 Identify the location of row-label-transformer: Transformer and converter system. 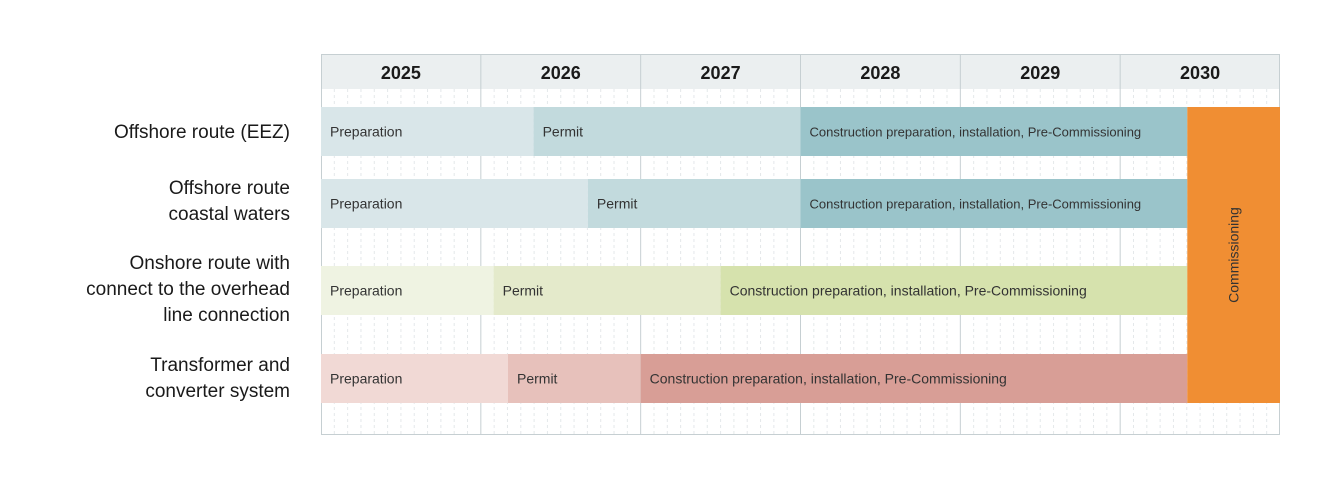
(217, 378).